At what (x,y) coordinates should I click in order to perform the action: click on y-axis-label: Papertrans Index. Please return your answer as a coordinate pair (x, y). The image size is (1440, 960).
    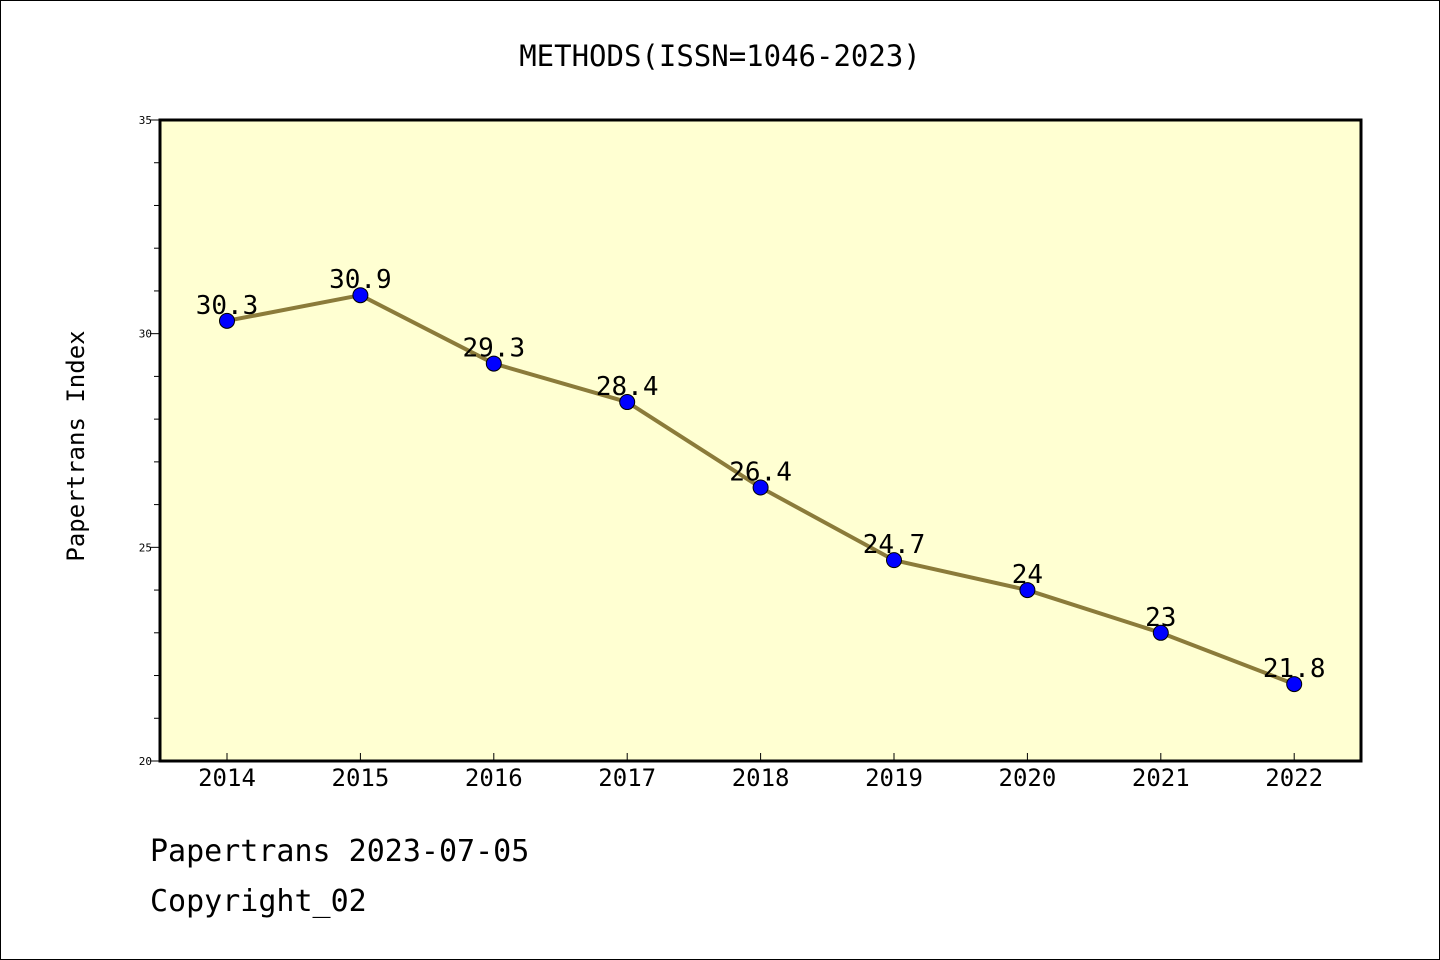
    Looking at the image, I should click on (76, 445).